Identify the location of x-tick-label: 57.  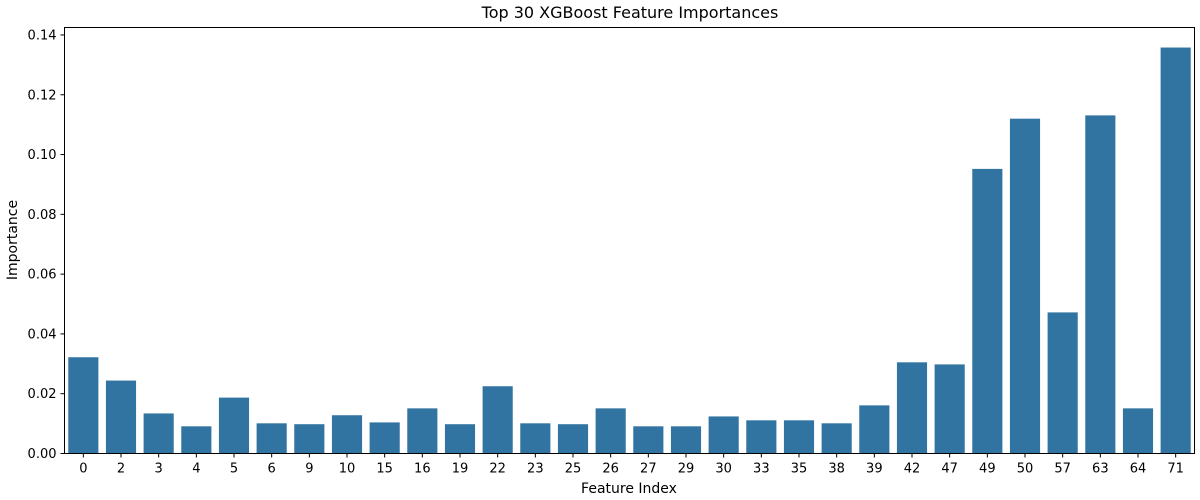
(1062, 469).